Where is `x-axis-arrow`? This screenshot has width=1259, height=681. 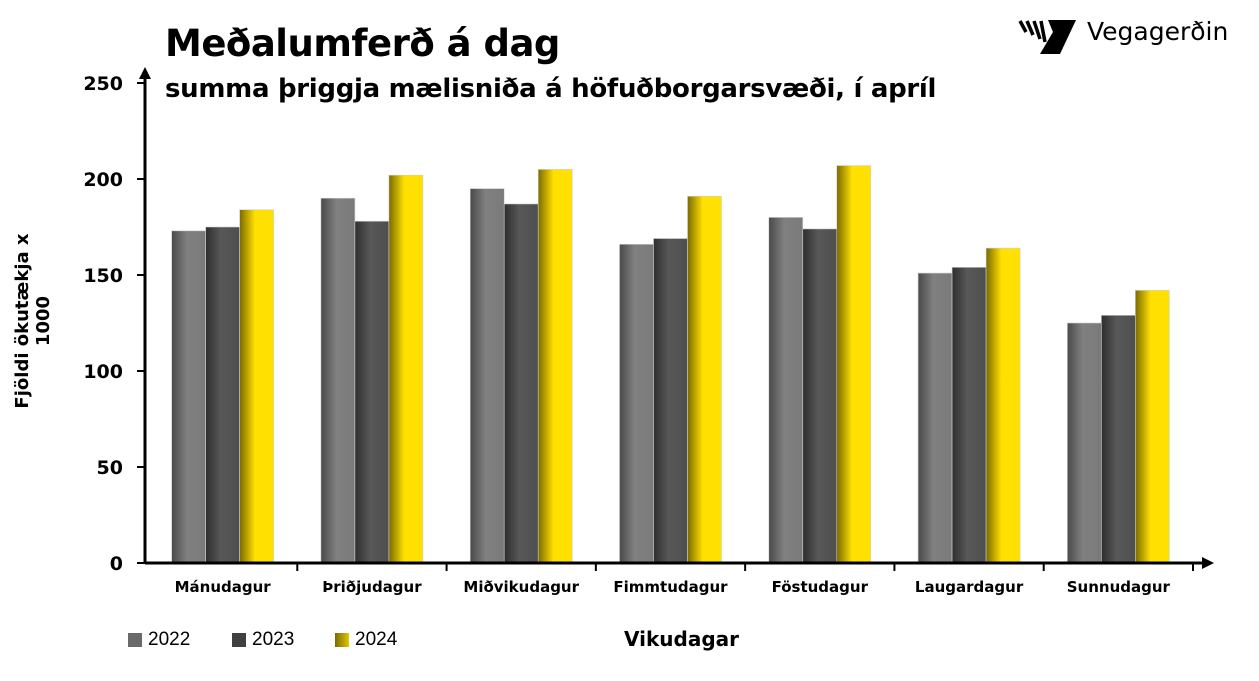 x-axis-arrow is located at coordinates (1208, 563).